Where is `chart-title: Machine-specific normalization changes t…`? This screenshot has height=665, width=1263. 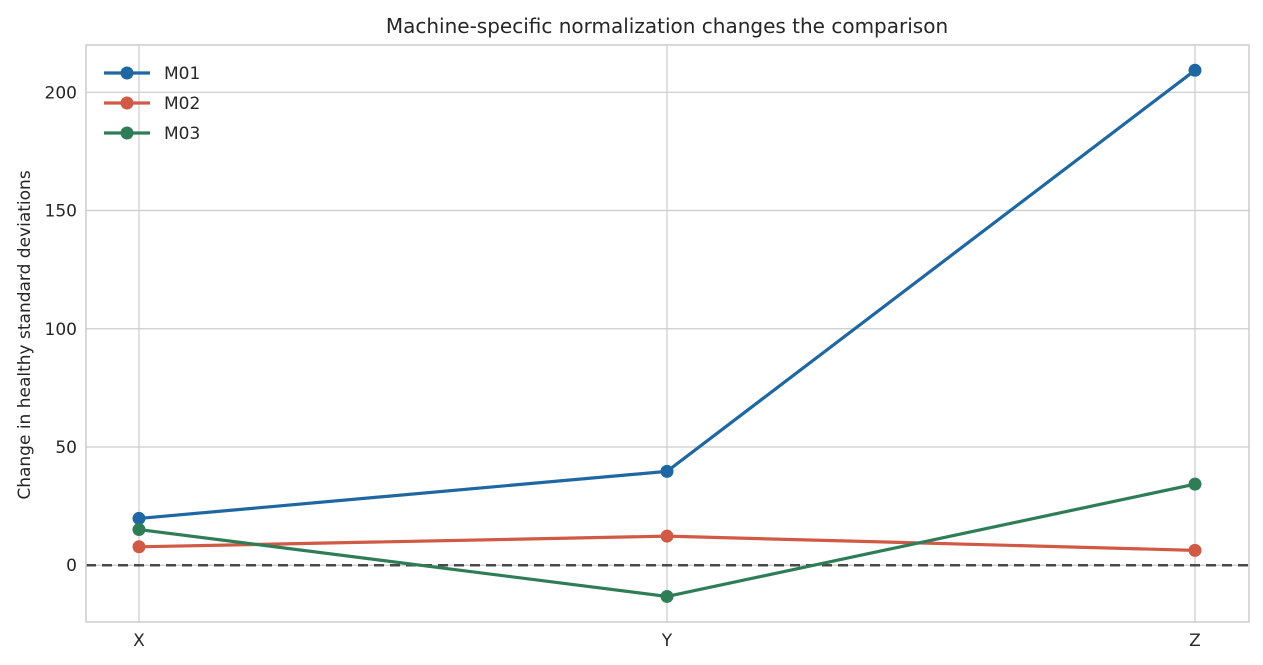
chart-title: Machine-specific normalization changes t… is located at coordinates (667, 26).